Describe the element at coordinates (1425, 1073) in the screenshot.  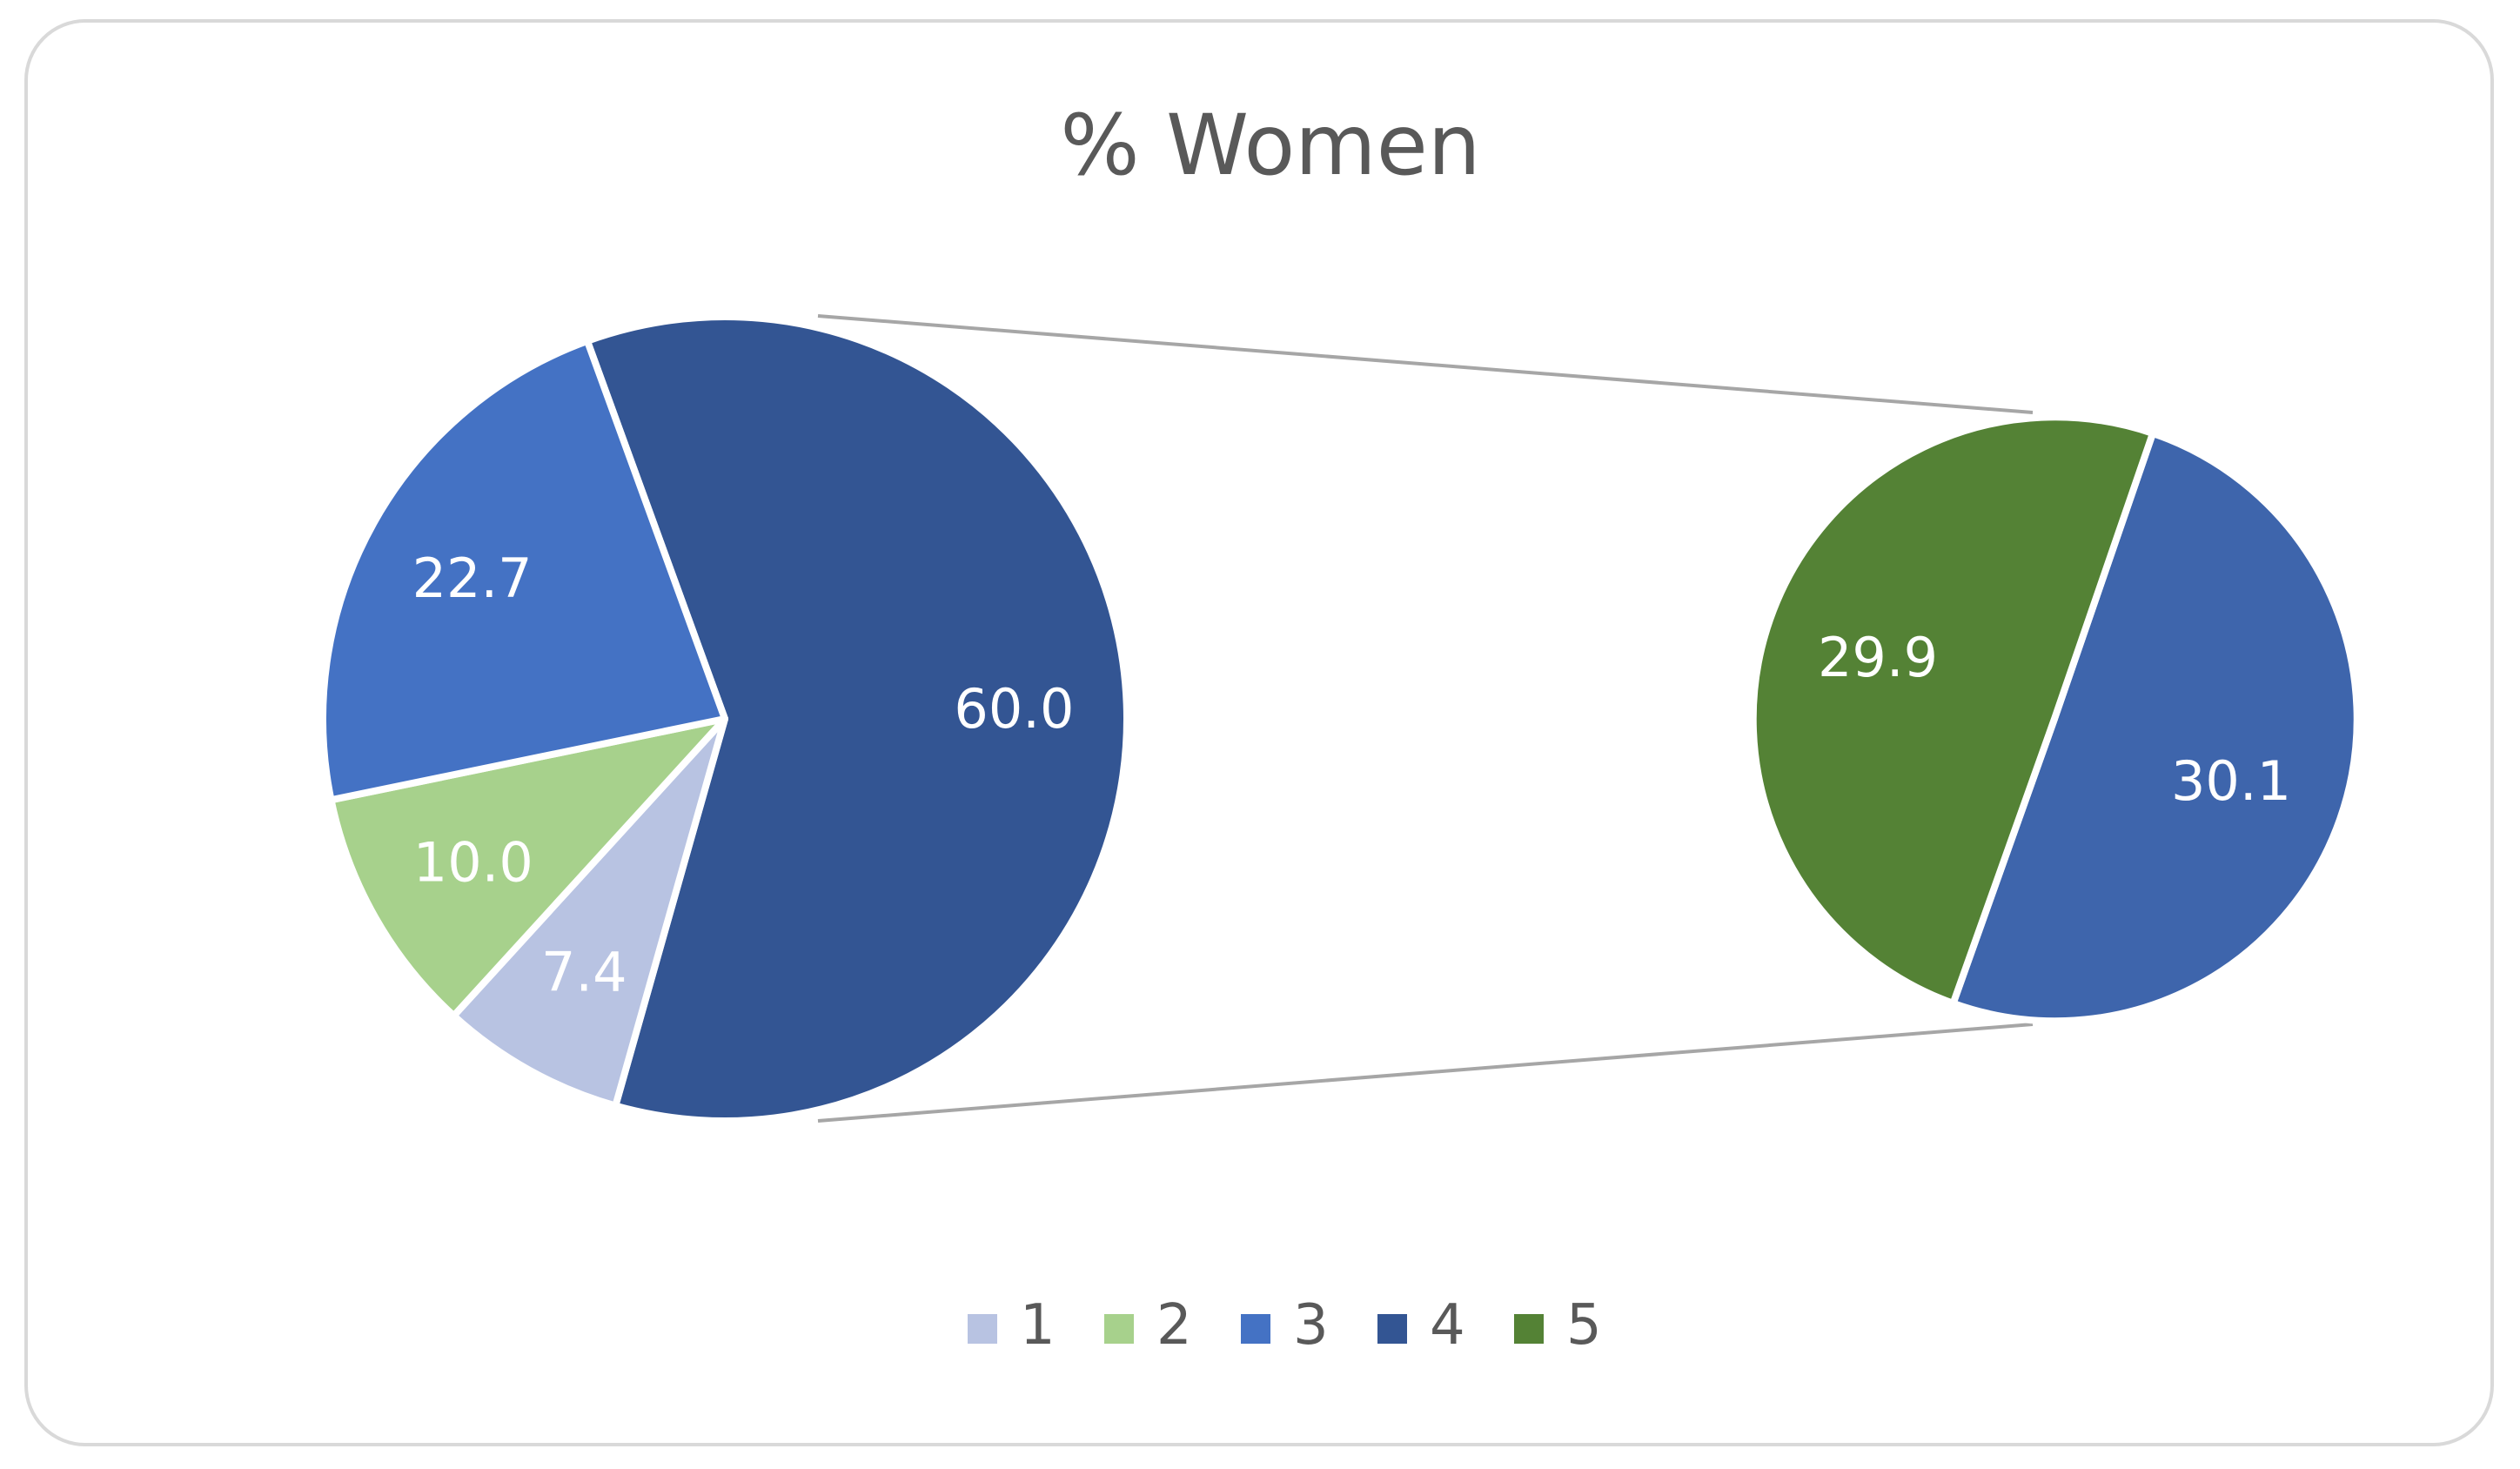
I see `connector-line-bottom` at that location.